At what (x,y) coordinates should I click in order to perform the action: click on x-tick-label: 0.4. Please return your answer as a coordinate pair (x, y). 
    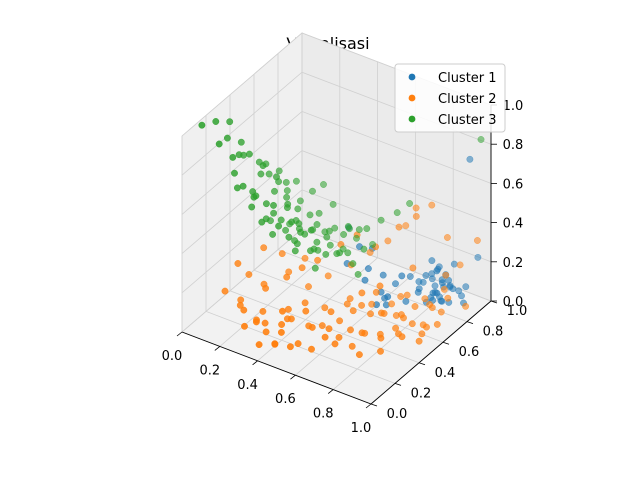
    Looking at the image, I should click on (247, 385).